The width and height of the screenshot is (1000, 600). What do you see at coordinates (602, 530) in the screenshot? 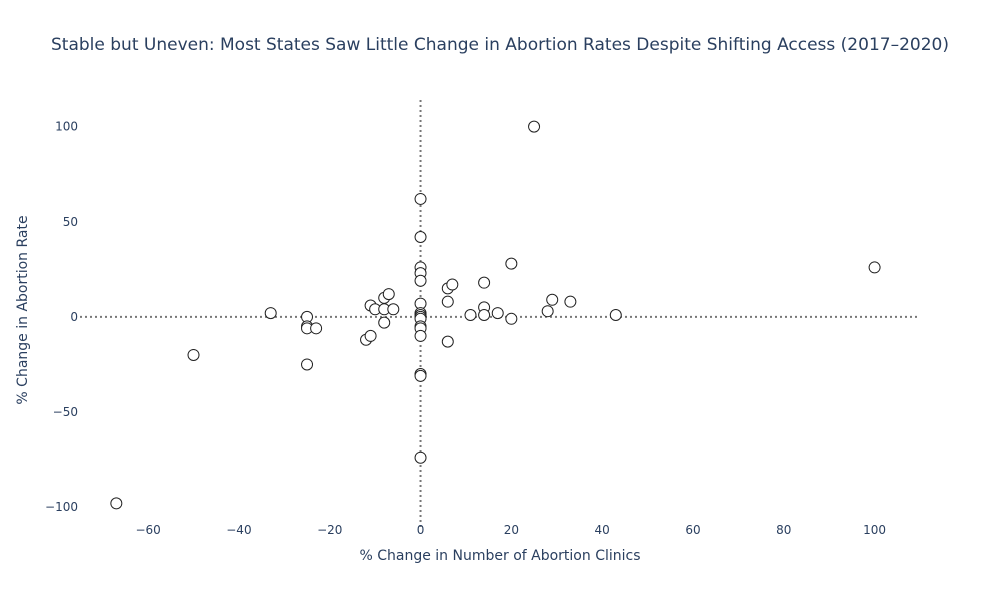
I see `x-tick-label: 40` at bounding box center [602, 530].